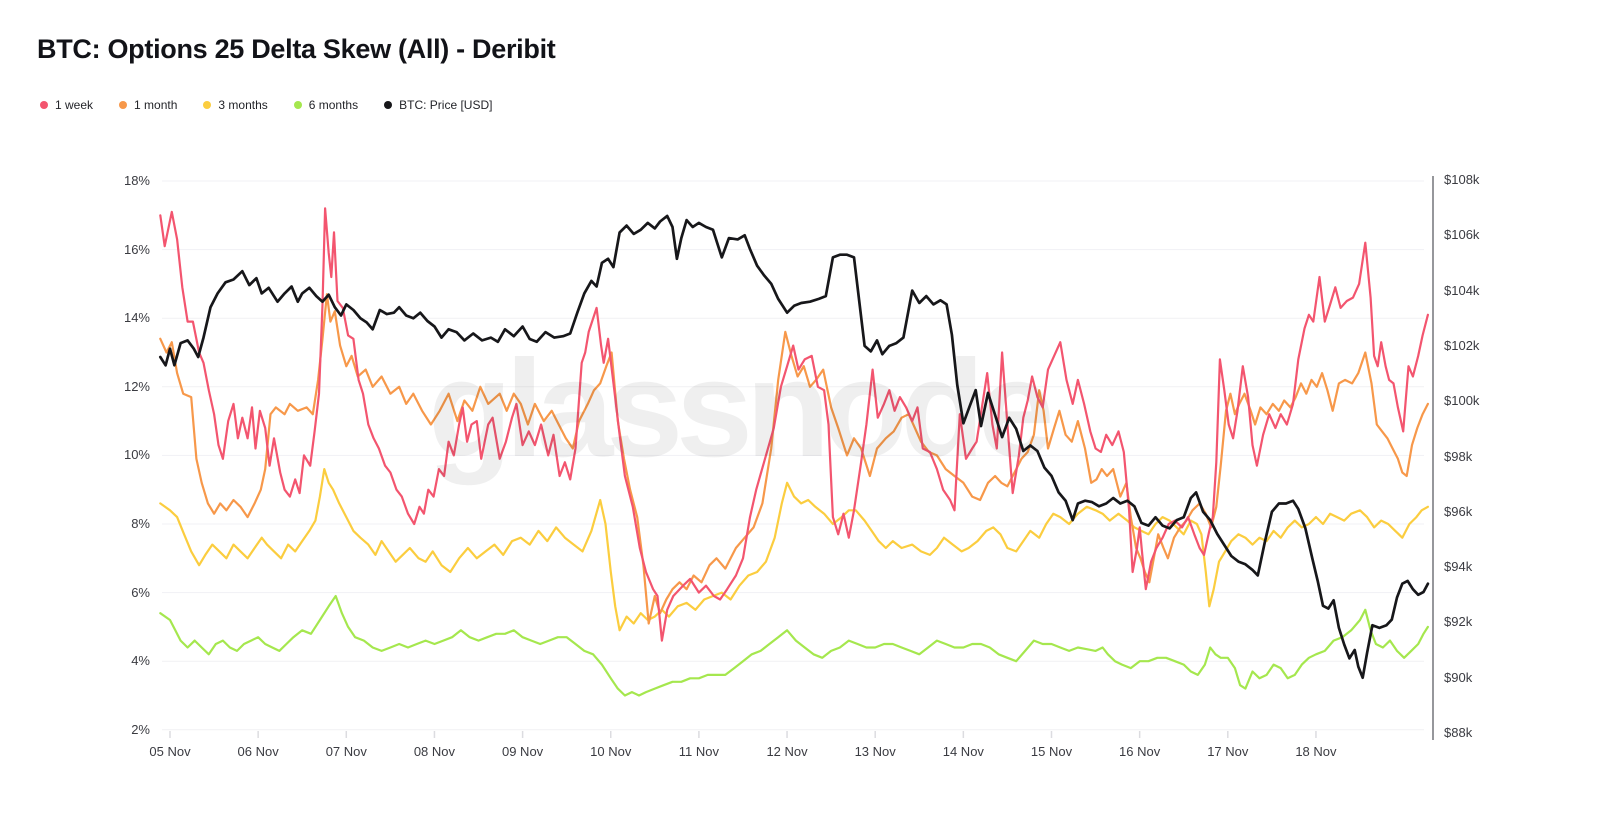  I want to click on legend-item-1-week: 1 week, so click(66, 105).